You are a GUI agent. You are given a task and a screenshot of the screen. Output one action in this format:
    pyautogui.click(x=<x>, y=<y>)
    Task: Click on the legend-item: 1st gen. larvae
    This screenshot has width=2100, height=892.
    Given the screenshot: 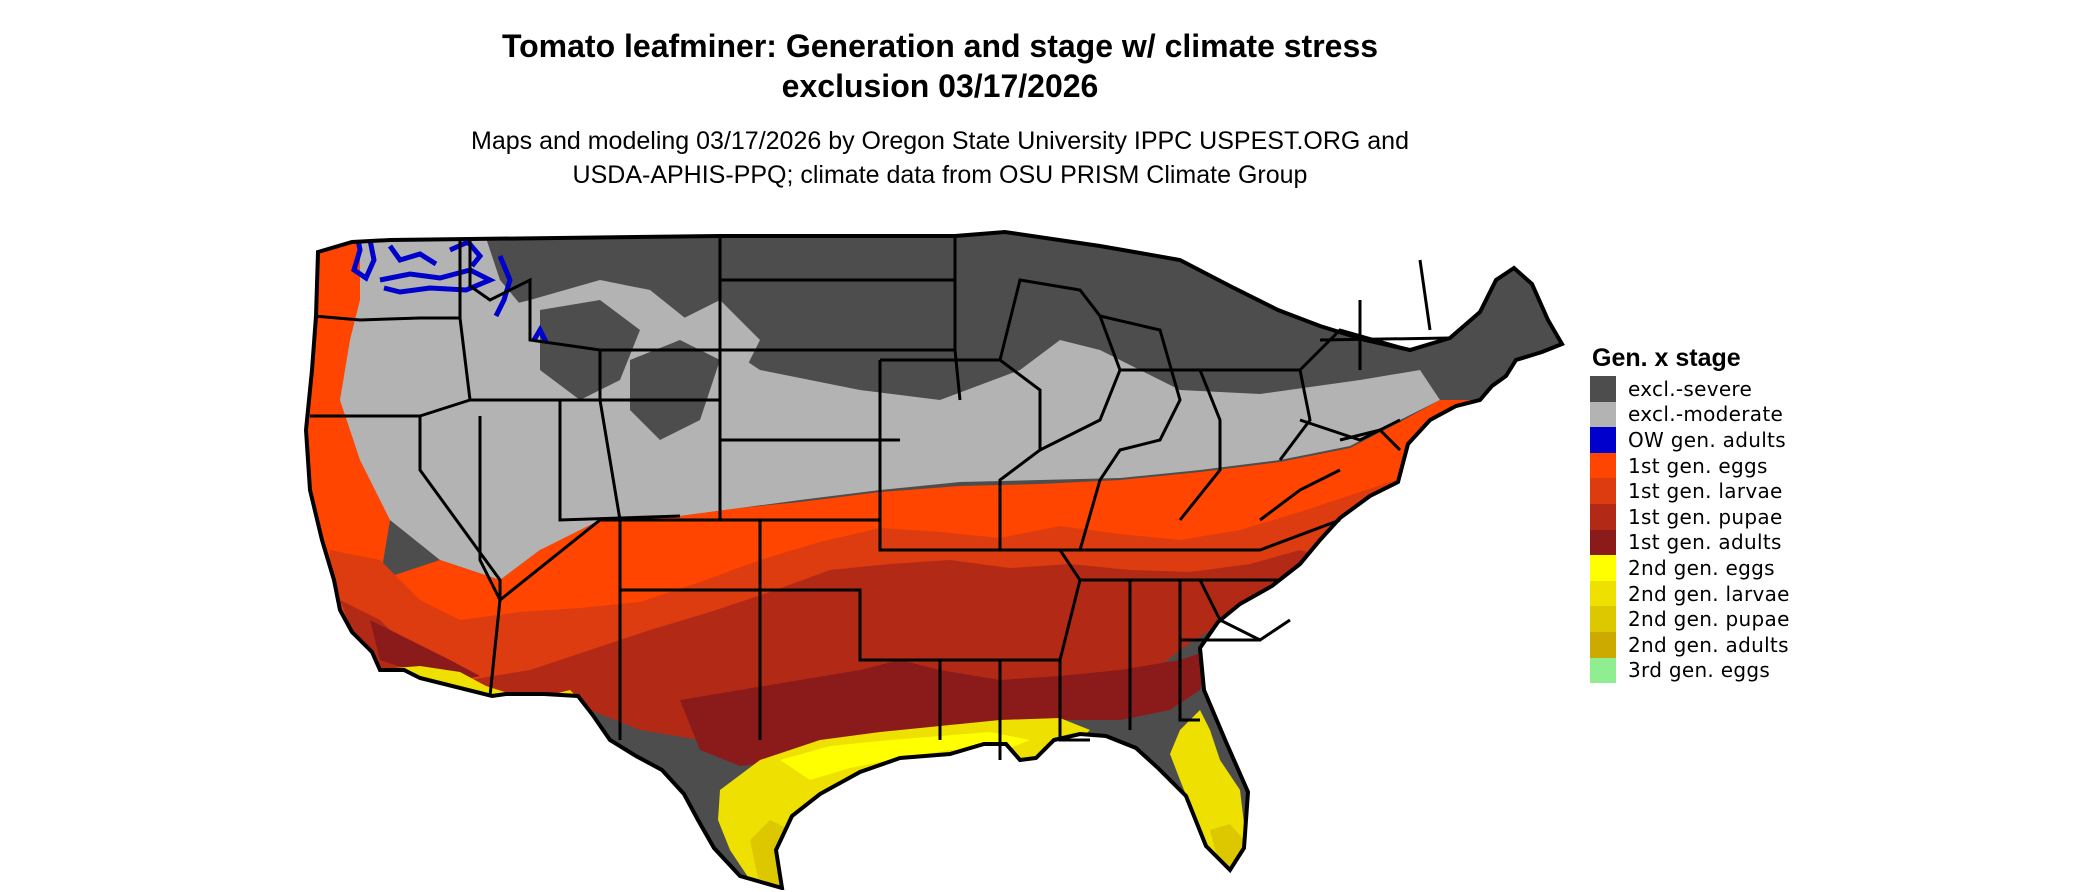 What is the action you would take?
    pyautogui.click(x=1690, y=491)
    